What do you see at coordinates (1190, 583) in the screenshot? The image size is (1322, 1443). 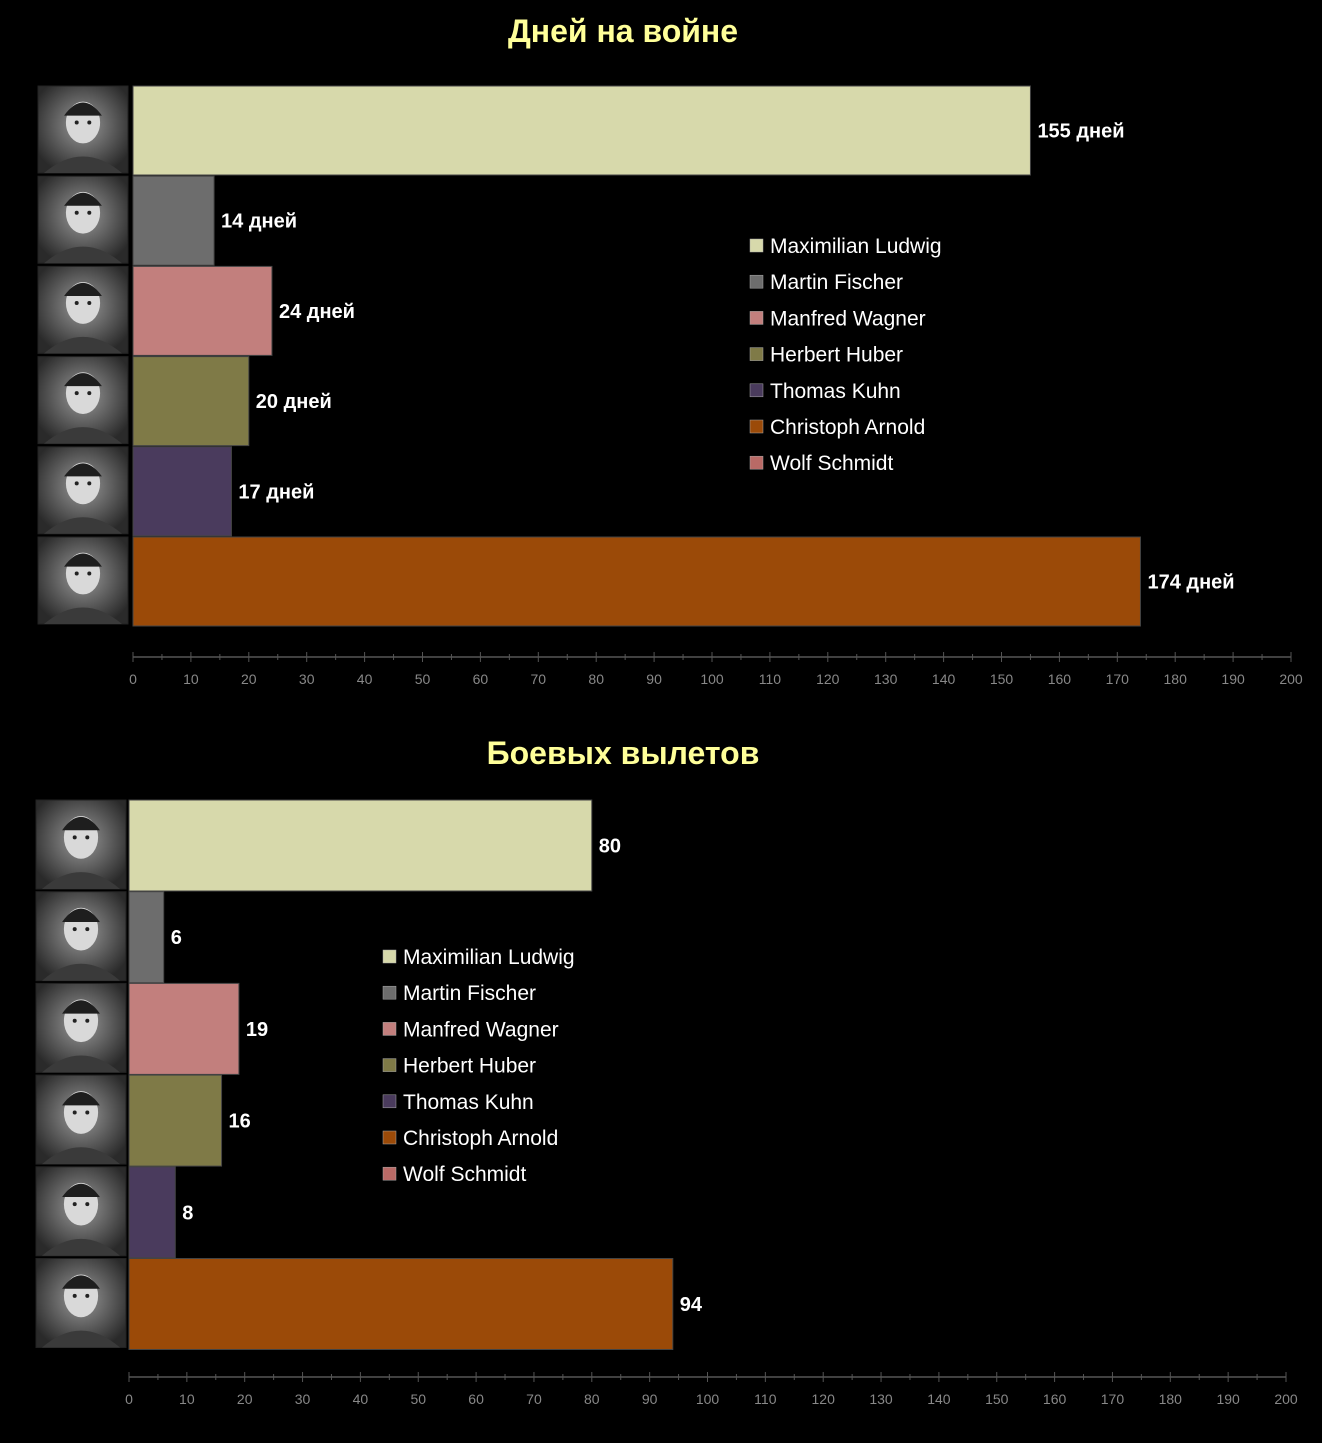 I see `data-label: 174 дней` at bounding box center [1190, 583].